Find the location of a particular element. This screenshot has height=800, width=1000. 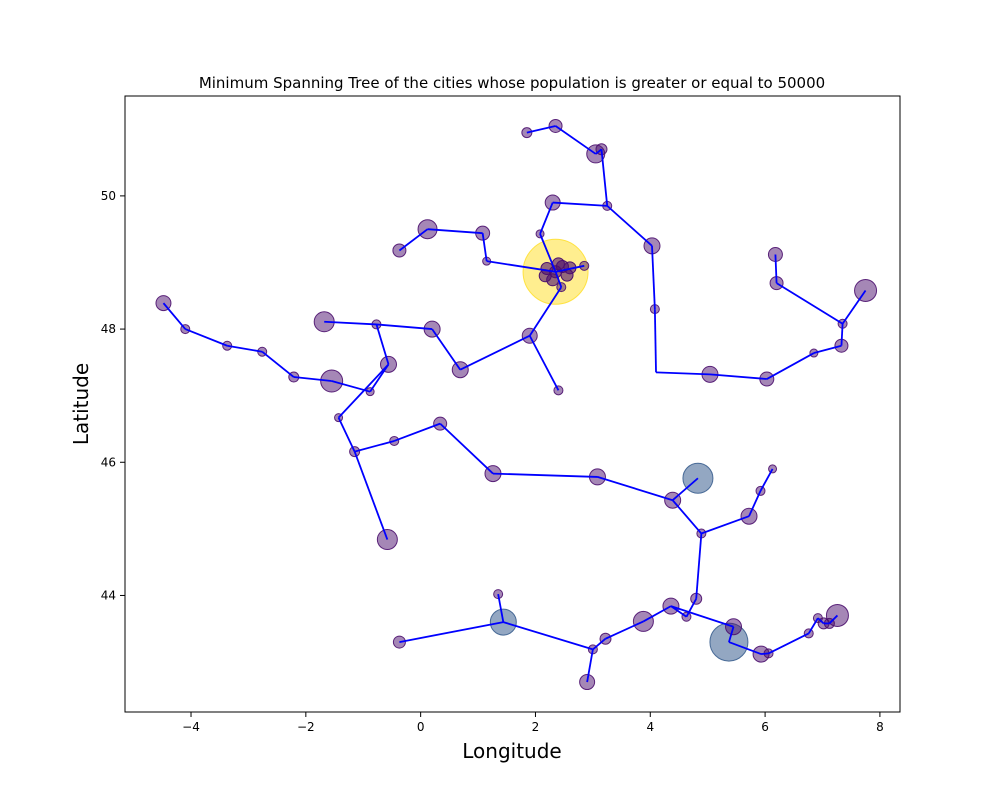

x-tick-label: 4 is located at coordinates (650, 727).